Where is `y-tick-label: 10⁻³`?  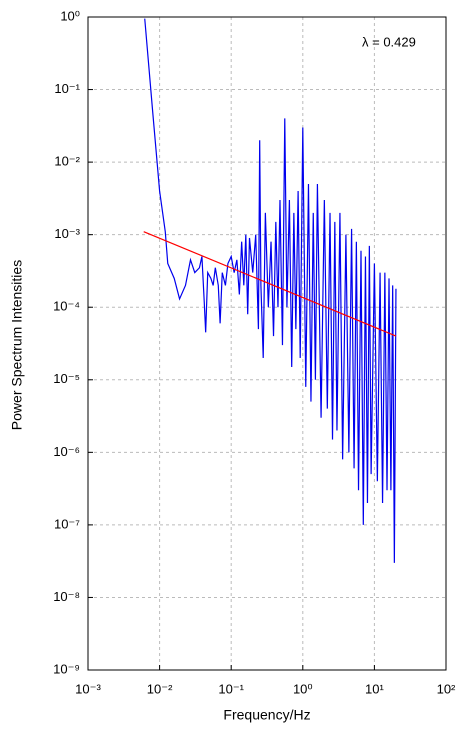
y-tick-label: 10⁻³ is located at coordinates (67, 233).